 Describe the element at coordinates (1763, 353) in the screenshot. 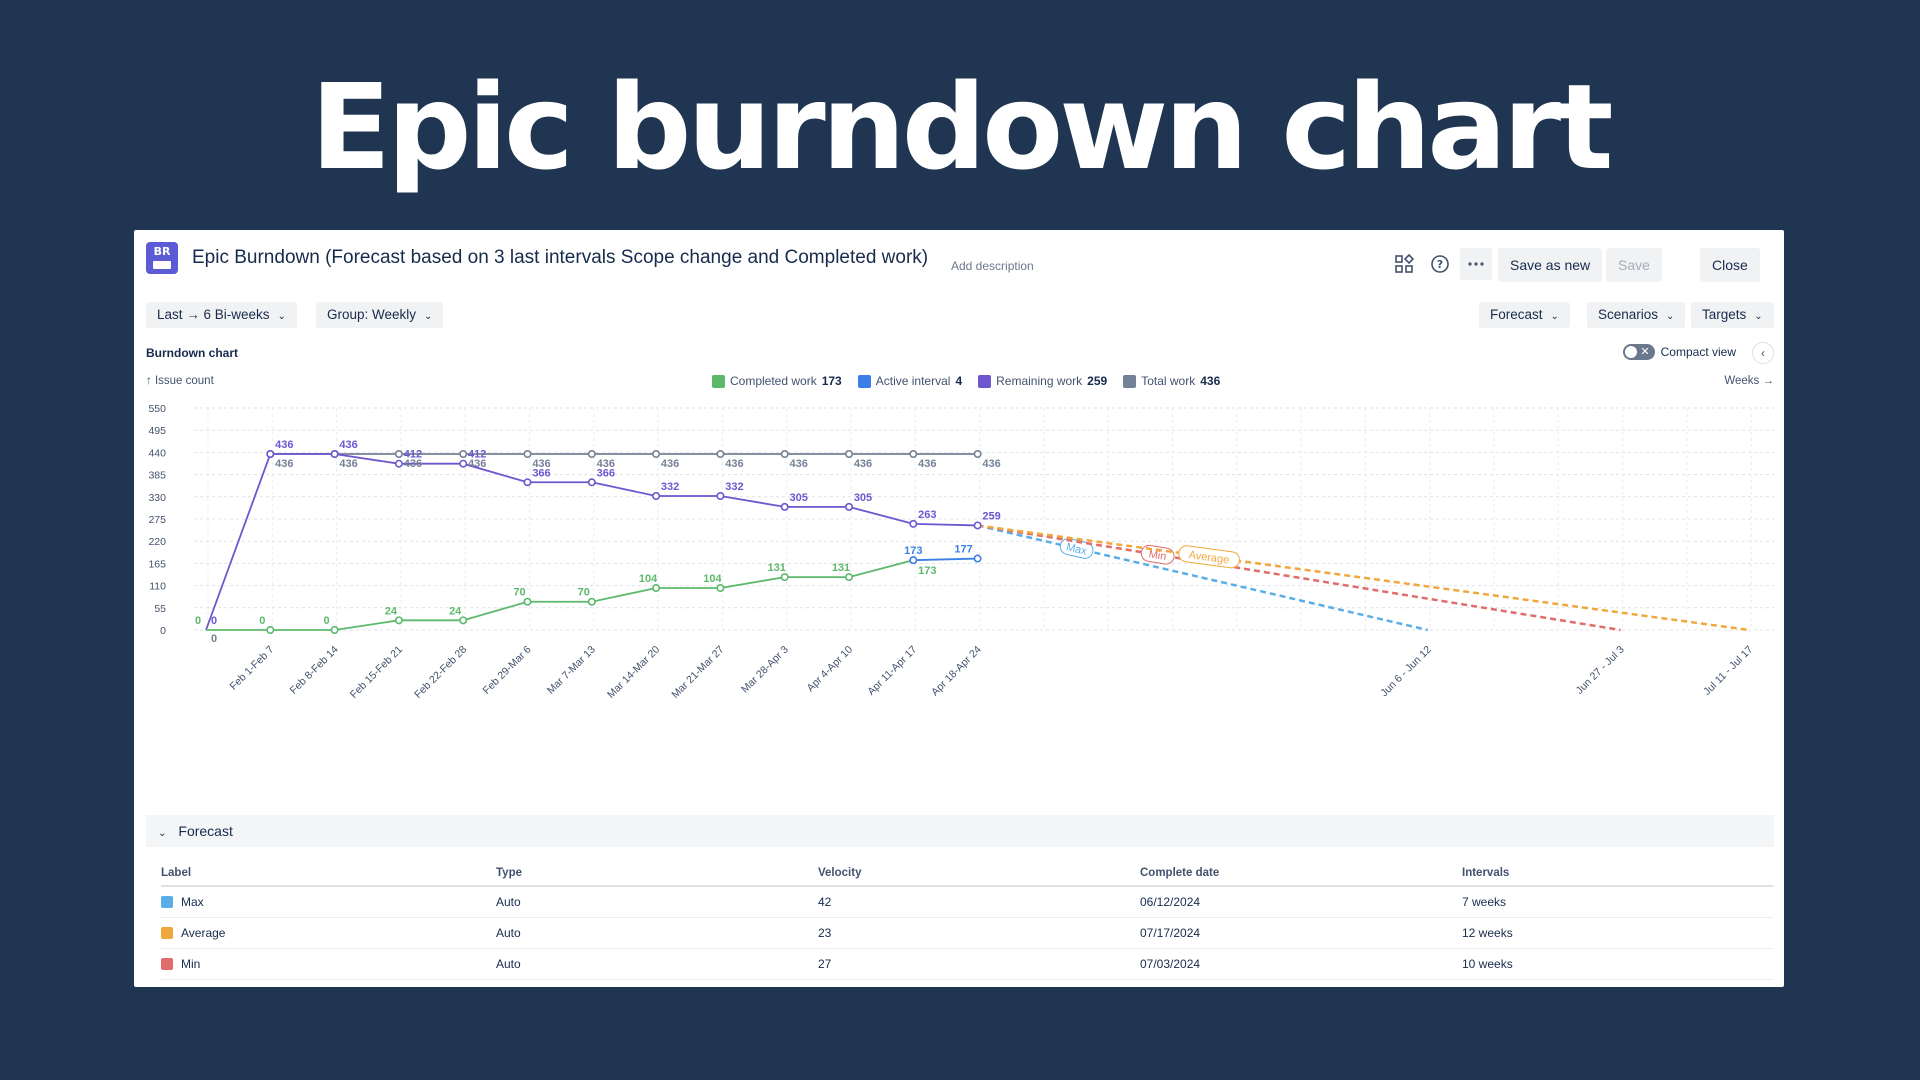

I see `chevron-left-icon: ‹` at that location.